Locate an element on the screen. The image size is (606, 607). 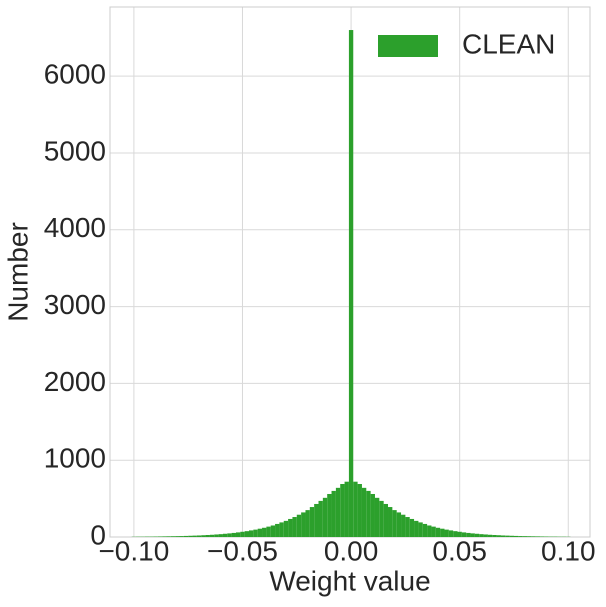
x-tick-label: −0.10 is located at coordinates (133, 550).